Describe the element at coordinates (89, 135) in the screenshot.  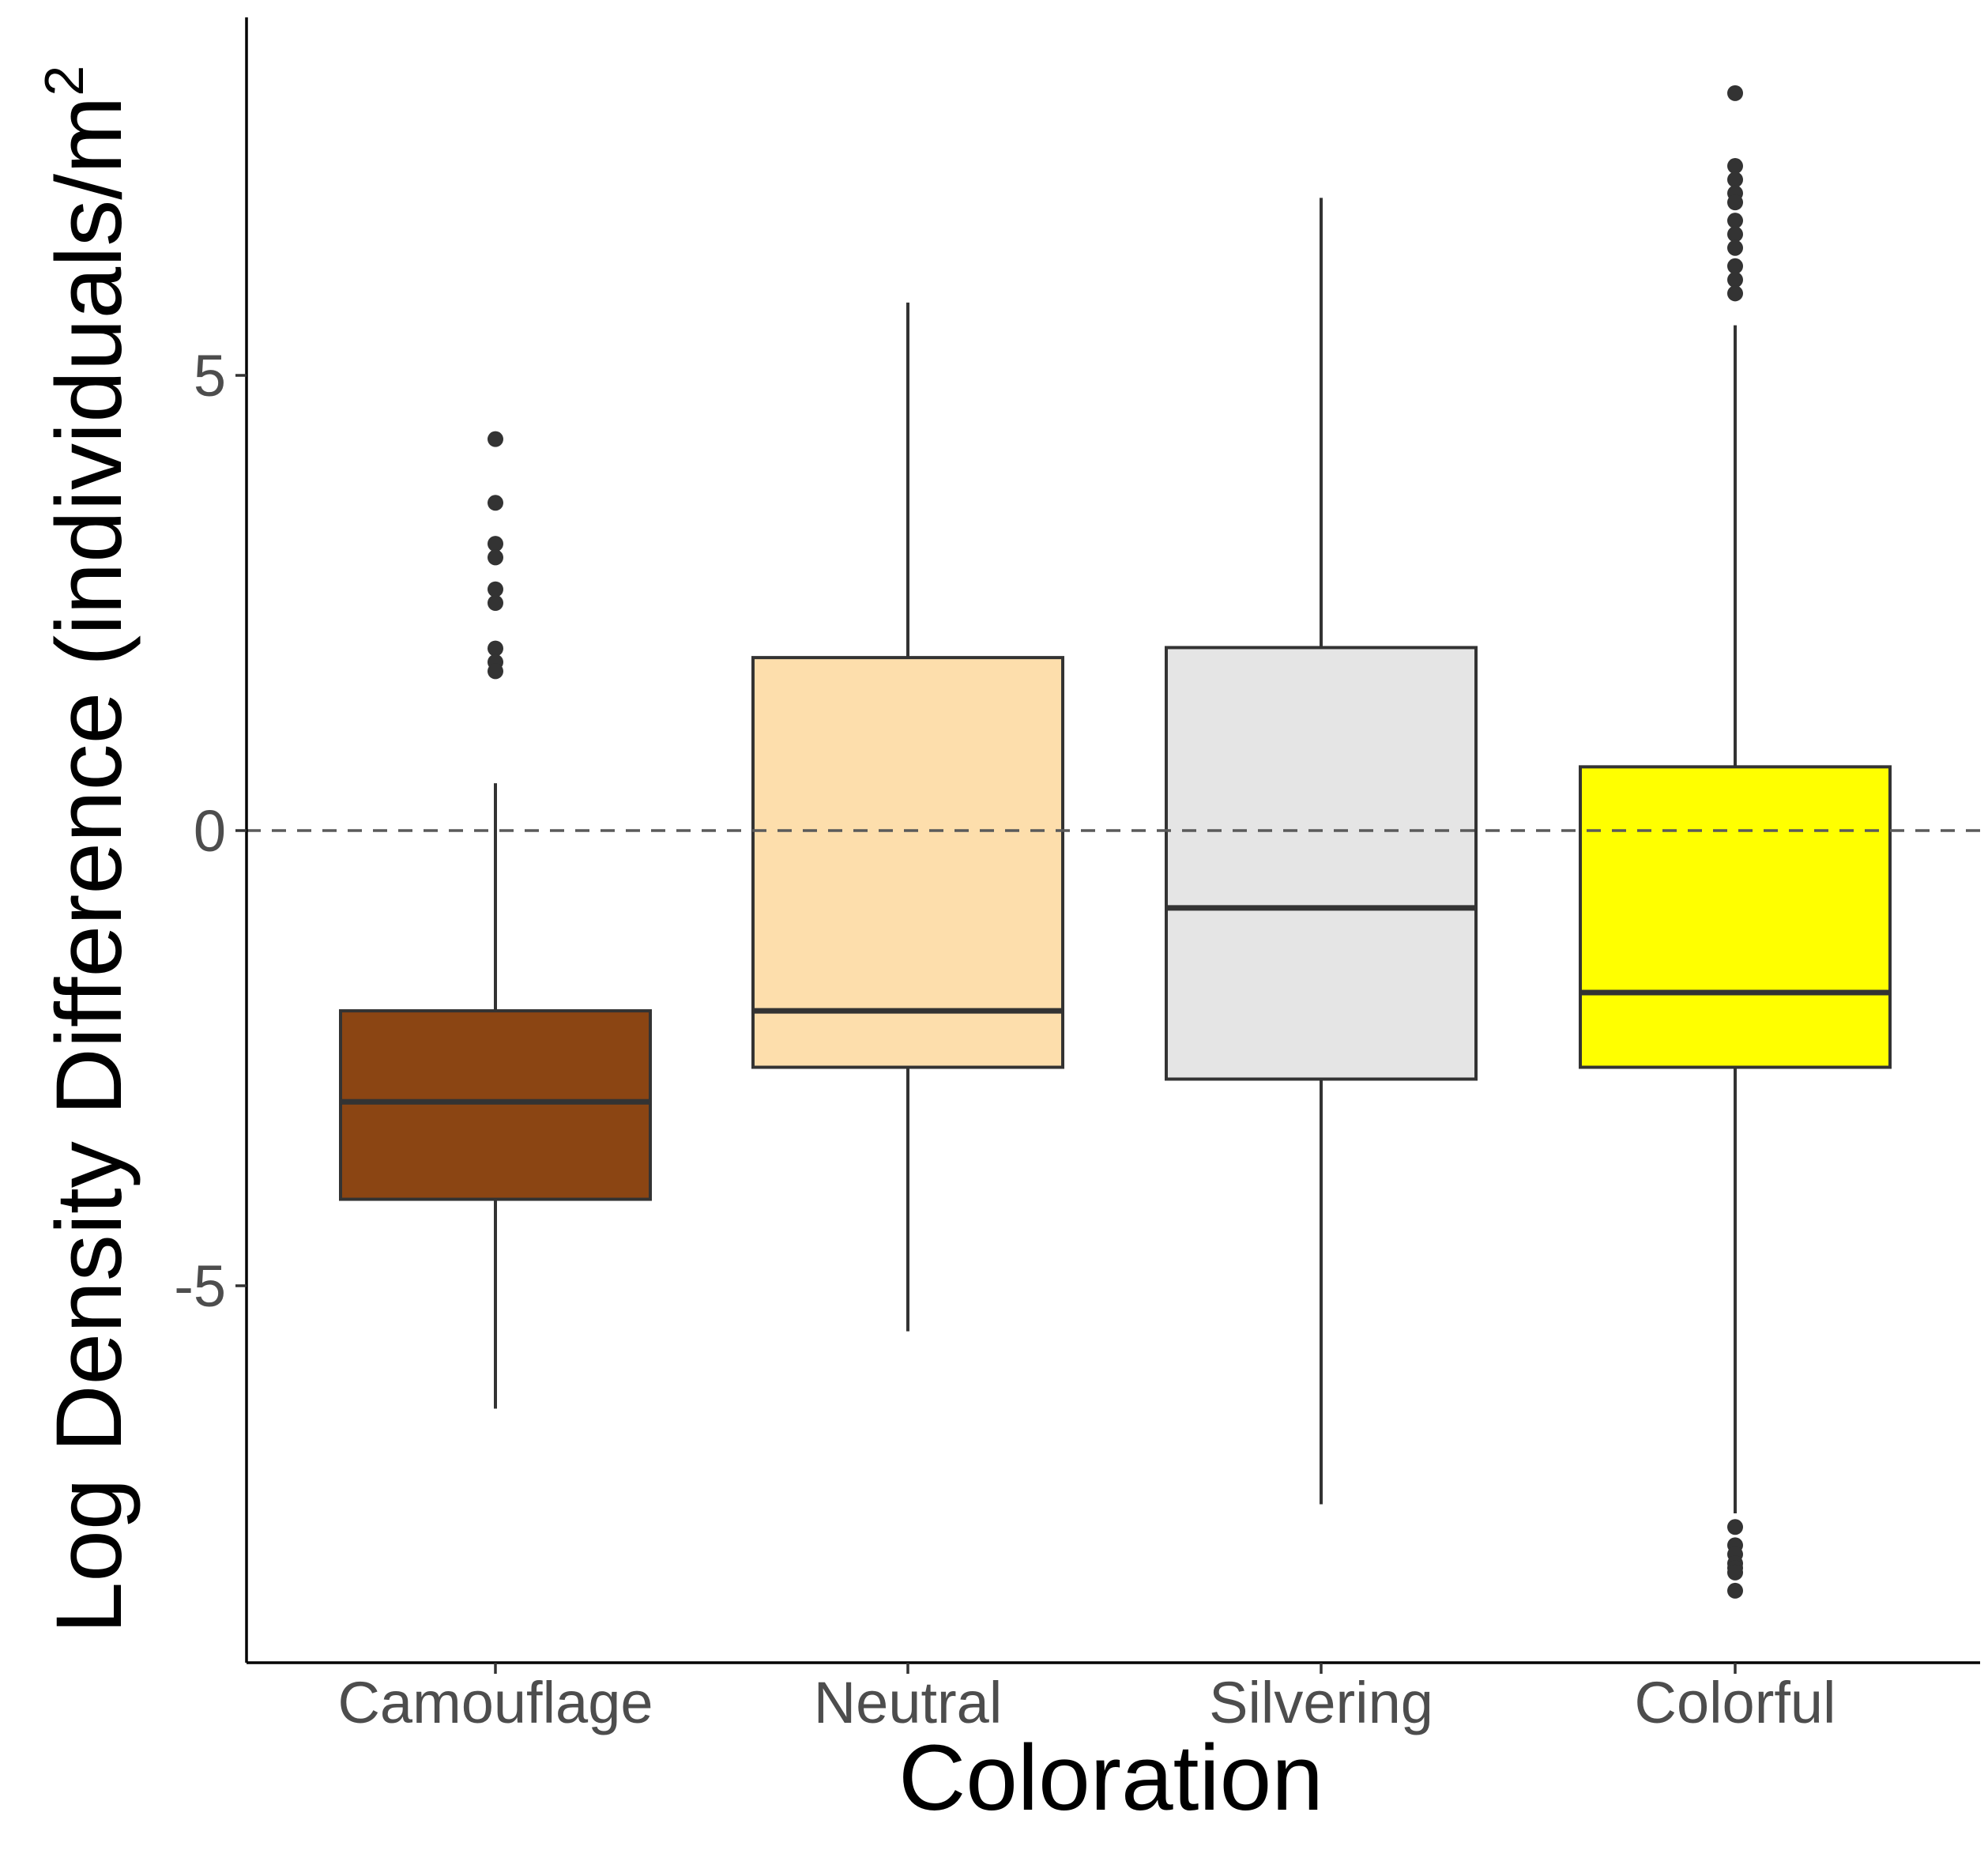
I see `y-axis-title-m: m` at that location.